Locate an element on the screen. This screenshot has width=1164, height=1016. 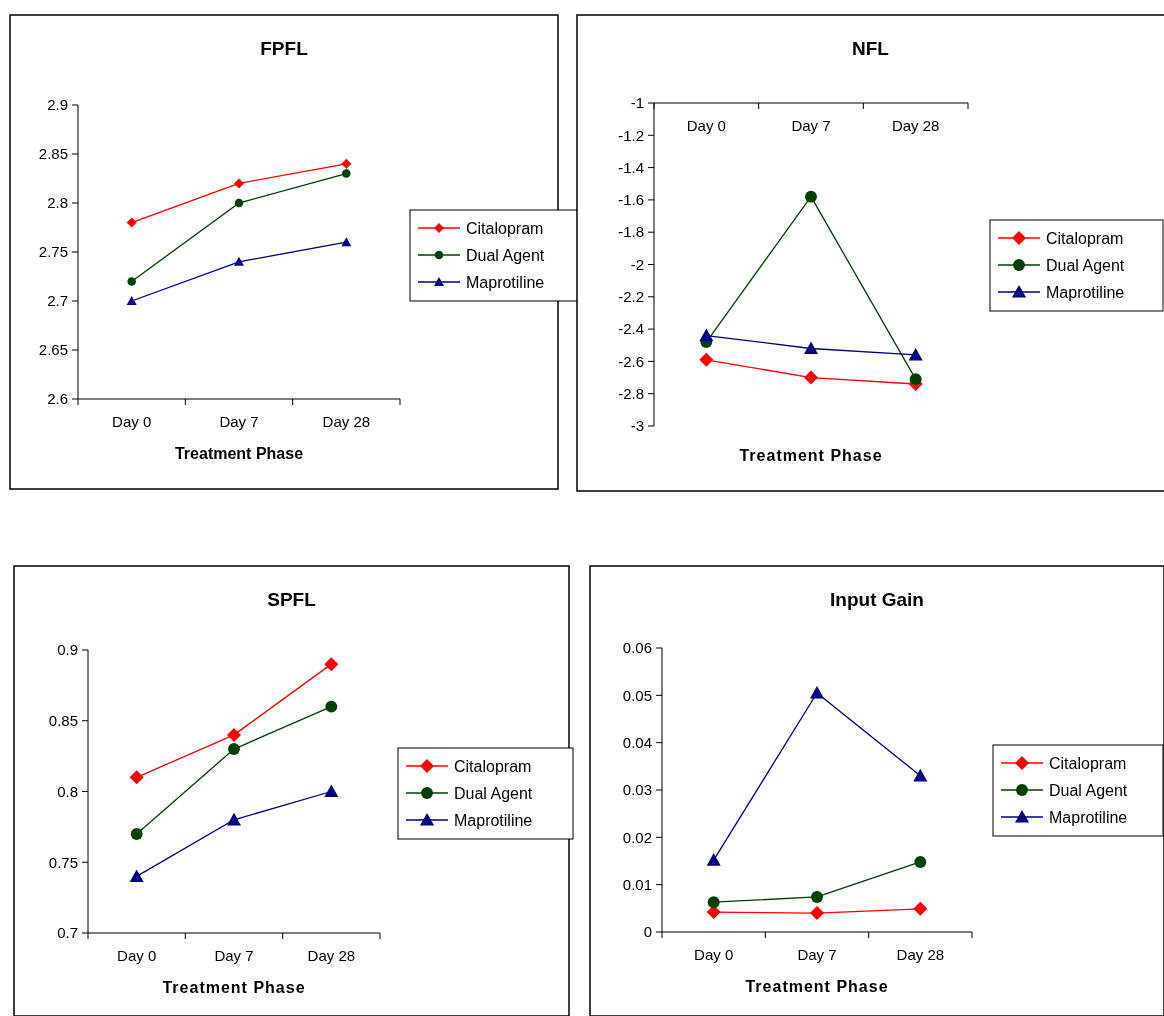
y-tick-label: -2 is located at coordinates (637, 264).